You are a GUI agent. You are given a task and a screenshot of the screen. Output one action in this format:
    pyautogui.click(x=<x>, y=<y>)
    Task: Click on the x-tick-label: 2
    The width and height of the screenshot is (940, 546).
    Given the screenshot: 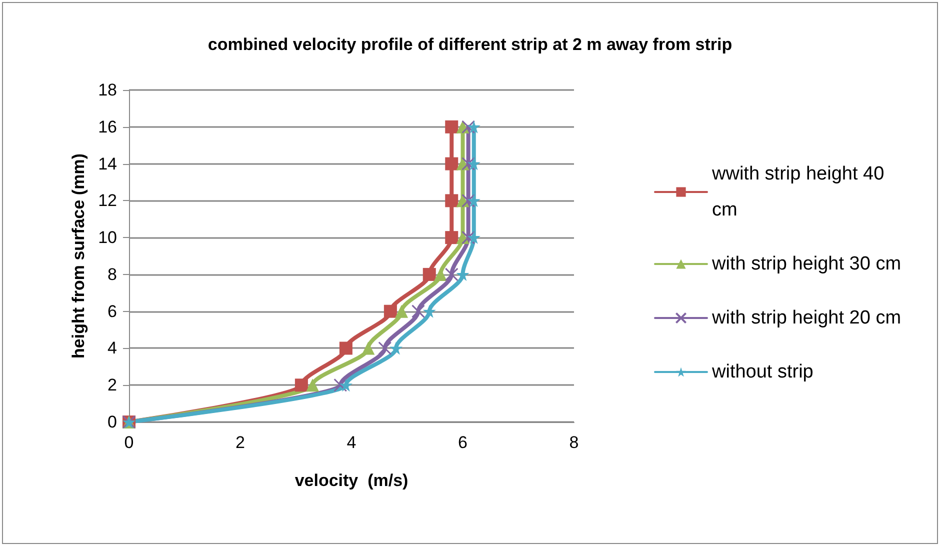 What is the action you would take?
    pyautogui.click(x=240, y=442)
    